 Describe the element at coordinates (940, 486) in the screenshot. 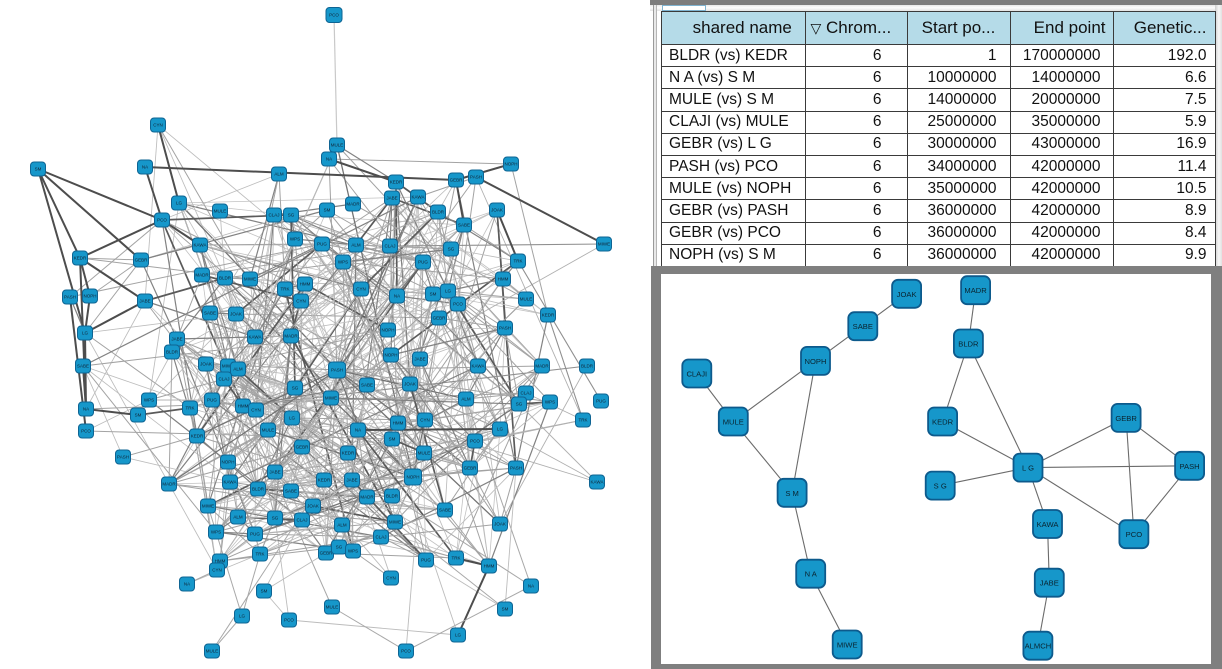

I see `svg-text: S G` at that location.